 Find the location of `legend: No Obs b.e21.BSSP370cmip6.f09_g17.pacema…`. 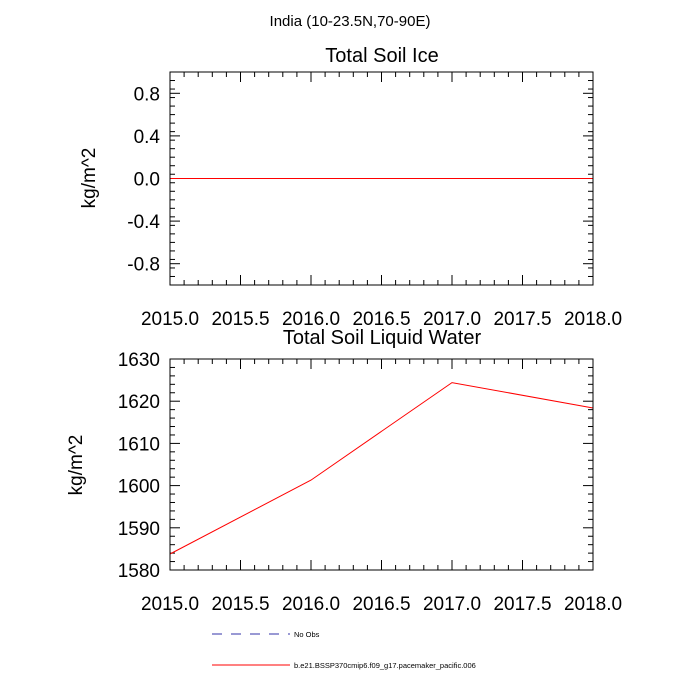

legend: No Obs b.e21.BSSP370cmip6.f09_g17.pacema… is located at coordinates (344, 650).